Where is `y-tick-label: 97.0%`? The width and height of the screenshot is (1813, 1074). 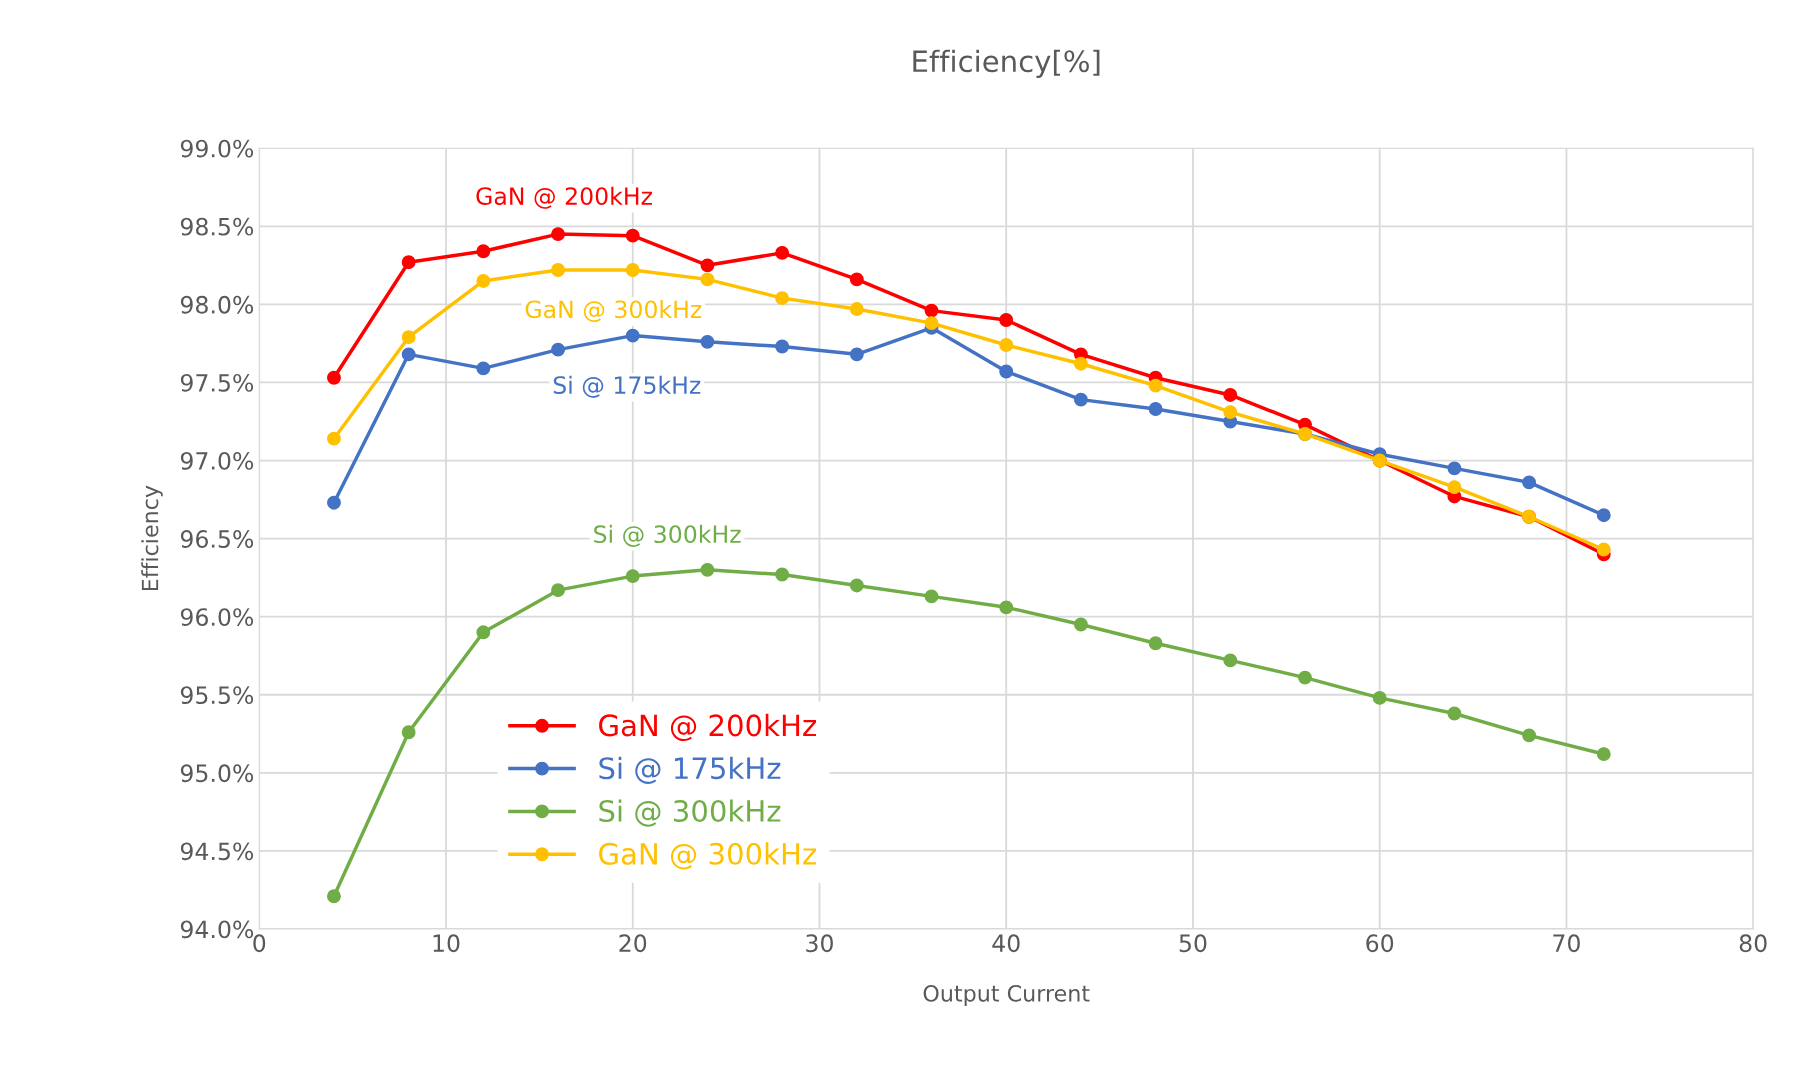 y-tick-label: 97.0% is located at coordinates (217, 460).